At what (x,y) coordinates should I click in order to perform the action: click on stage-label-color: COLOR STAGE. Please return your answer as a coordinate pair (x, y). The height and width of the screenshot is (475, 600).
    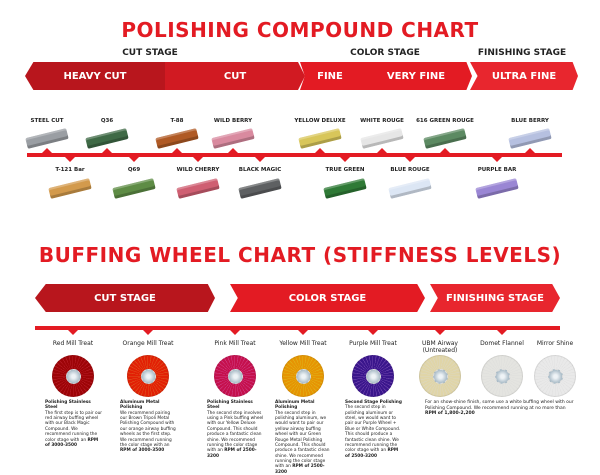
    Looking at the image, I should click on (385, 53).